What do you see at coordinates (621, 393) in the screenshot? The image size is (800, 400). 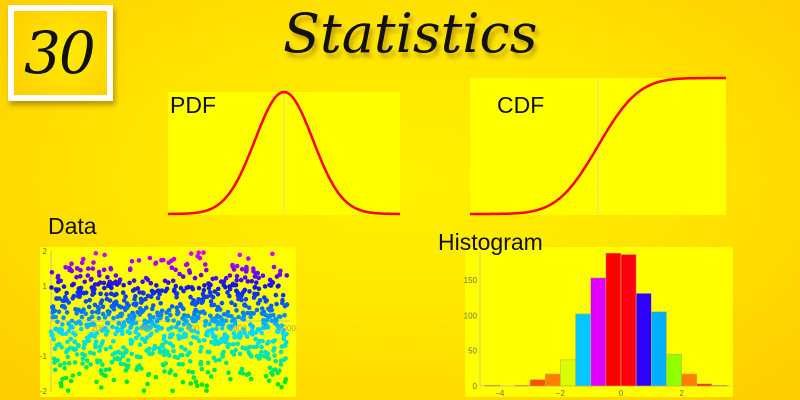 I see `histogram-x-tick-label: 0` at bounding box center [621, 393].